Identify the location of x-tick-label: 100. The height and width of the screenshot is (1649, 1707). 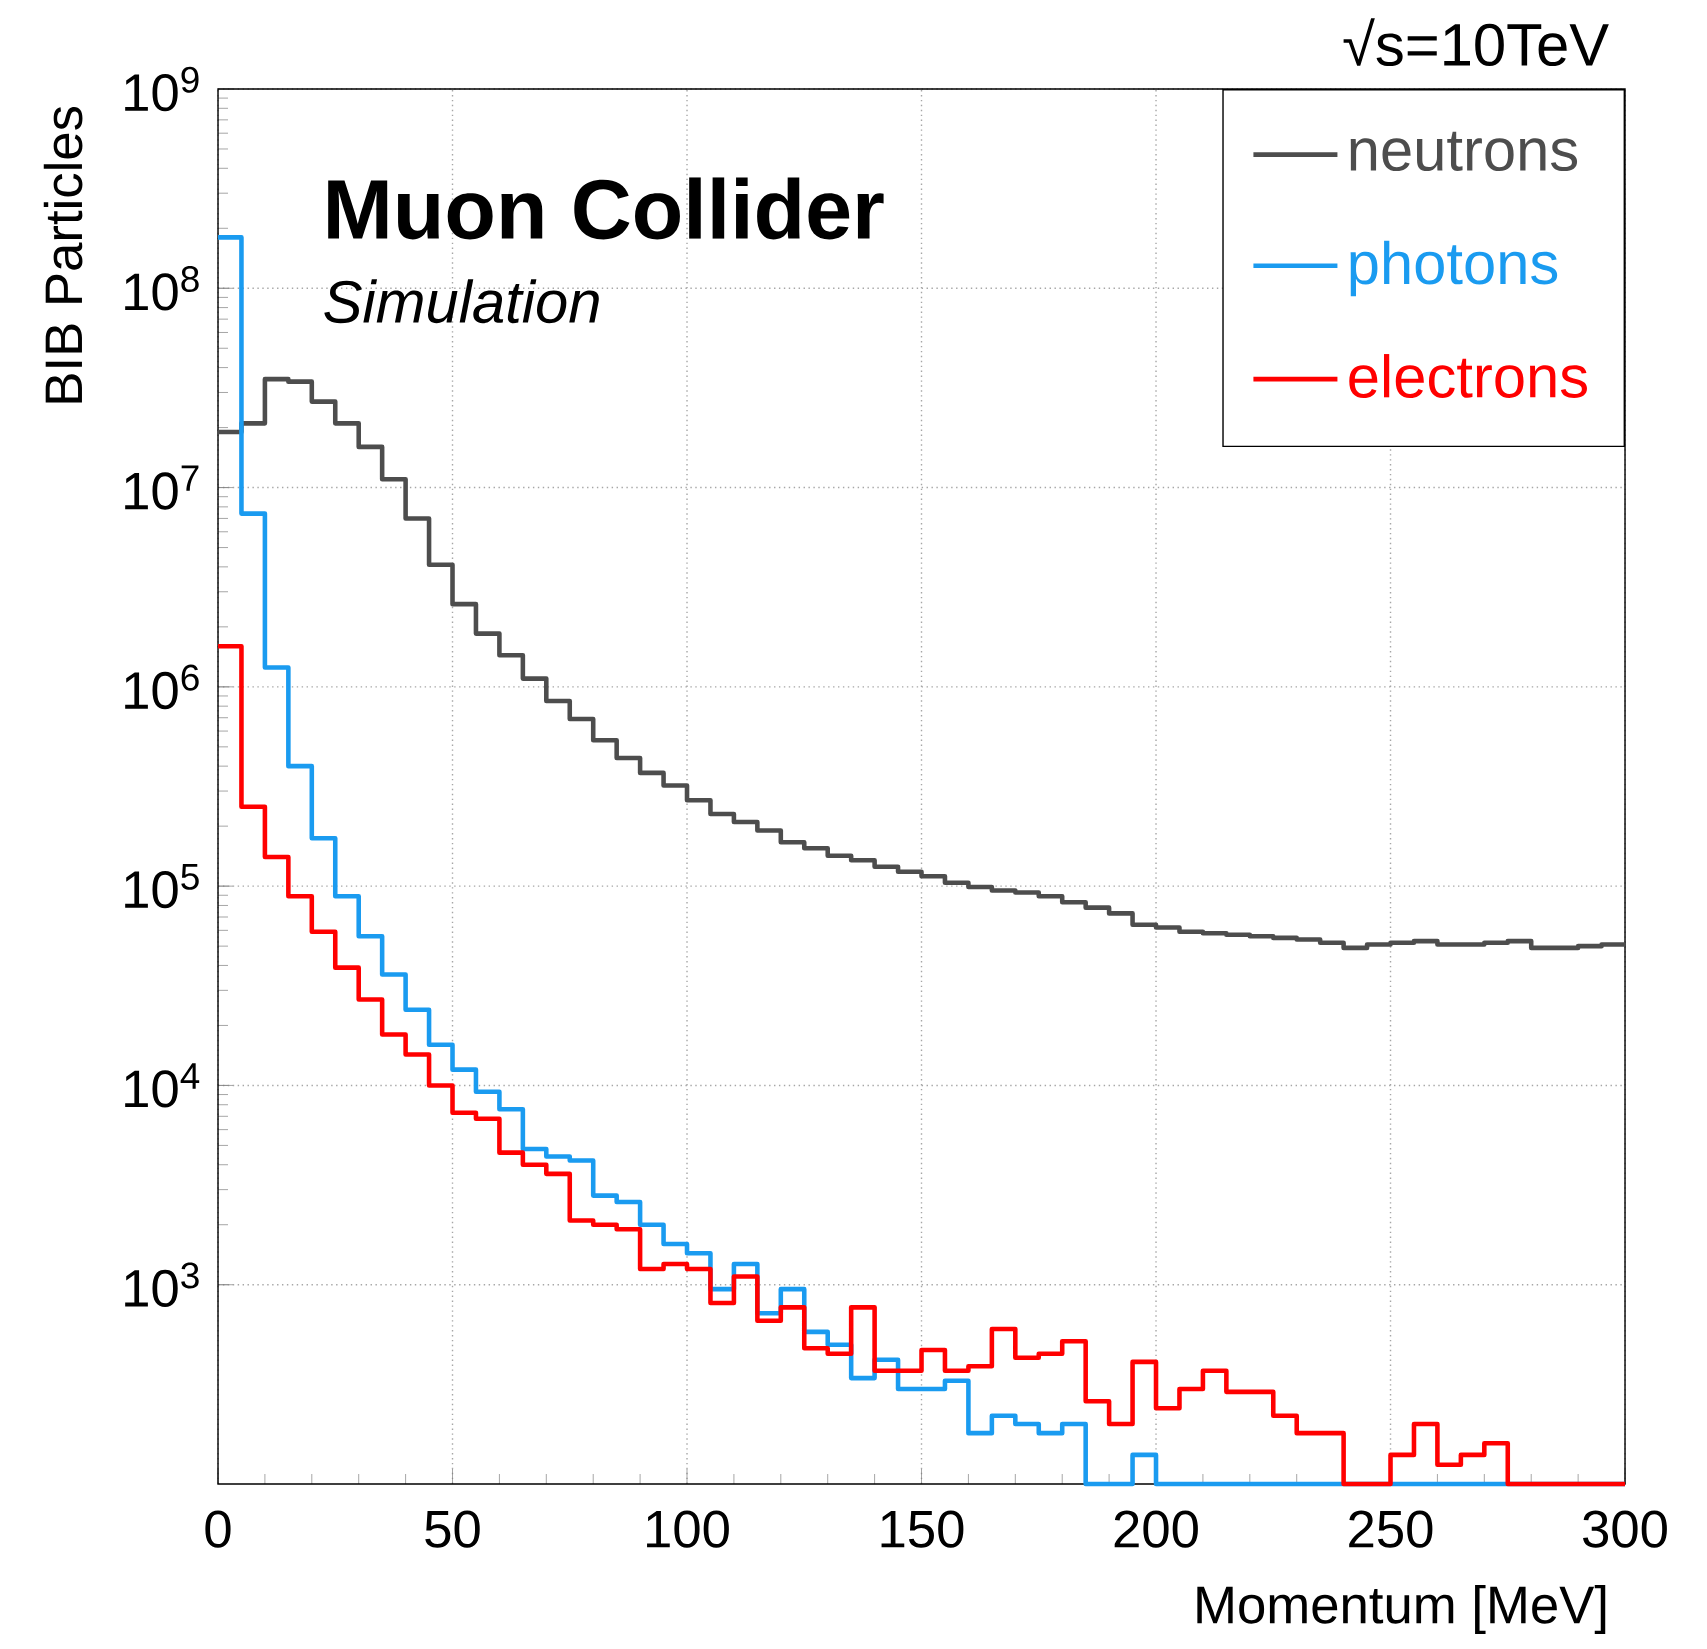
(688, 1529).